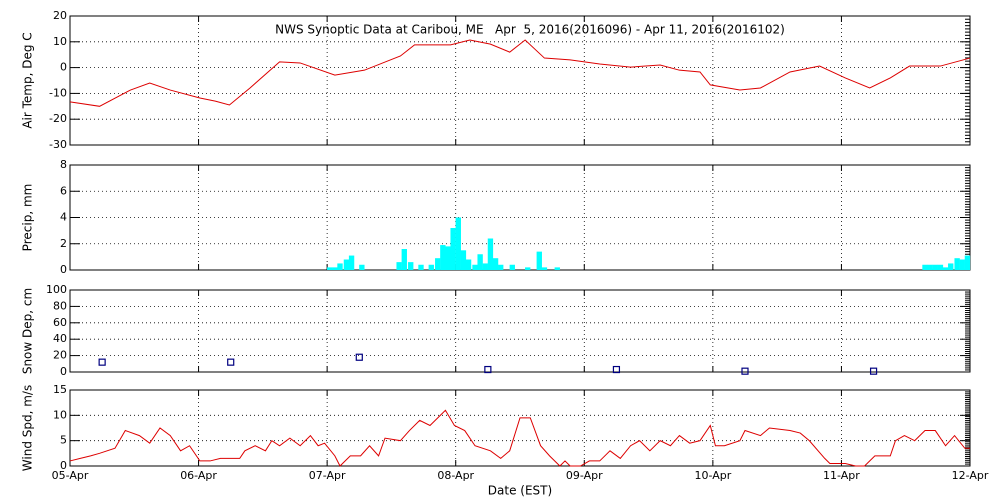 Image resolution: width=1000 pixels, height=500 pixels. What do you see at coordinates (28, 80) in the screenshot?
I see `y-axis-label: Air Temp, Deg C` at bounding box center [28, 80].